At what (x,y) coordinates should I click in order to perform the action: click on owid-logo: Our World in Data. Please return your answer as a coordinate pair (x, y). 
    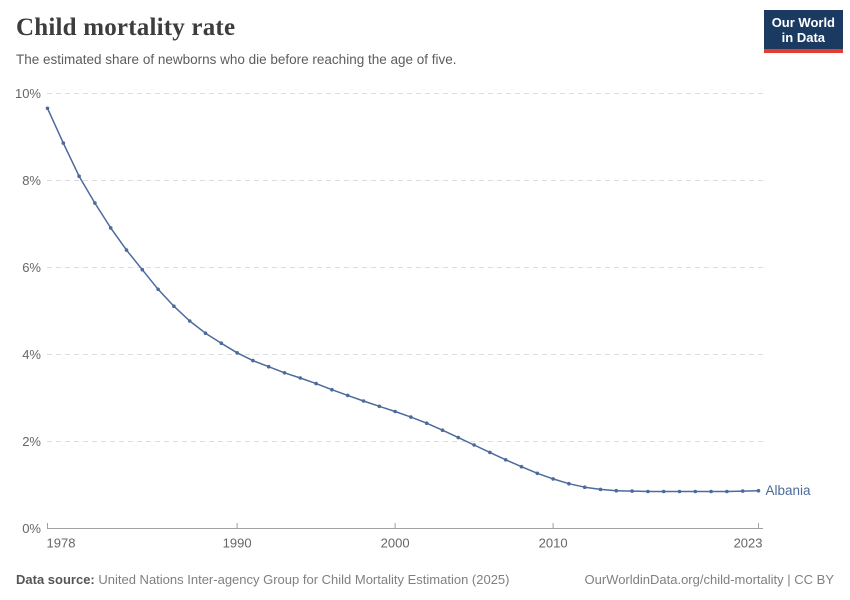
    Looking at the image, I should click on (803, 31).